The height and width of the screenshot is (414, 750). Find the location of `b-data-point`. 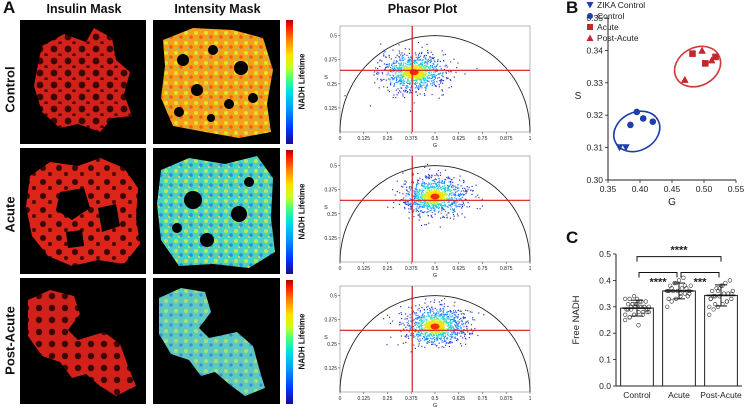

b-data-point is located at coordinates (626, 148).